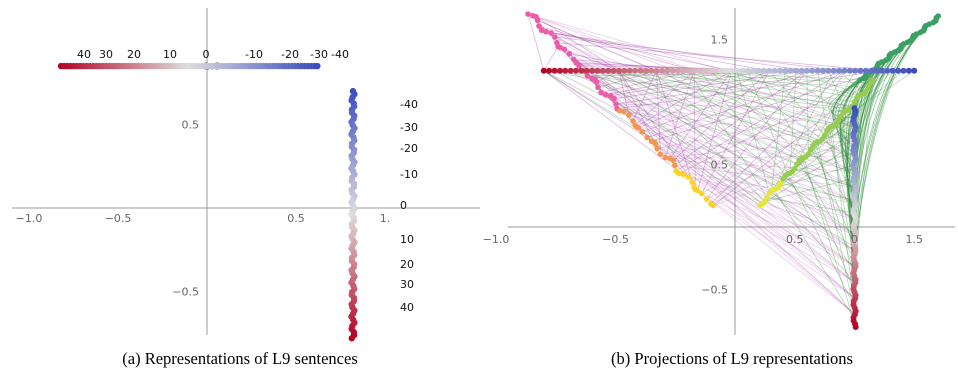 The width and height of the screenshot is (958, 376). What do you see at coordinates (847, 98) in the screenshot?
I see `panel-b-green-curve` at bounding box center [847, 98].